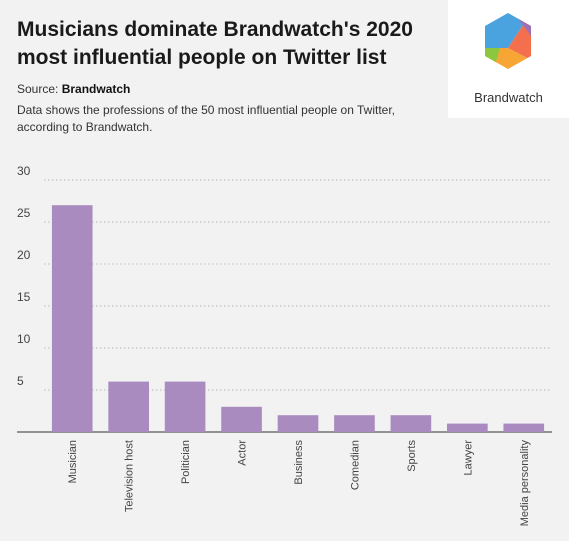 This screenshot has width=569, height=541. What do you see at coordinates (39, 89) in the screenshot?
I see `source-prefix: Source:` at bounding box center [39, 89].